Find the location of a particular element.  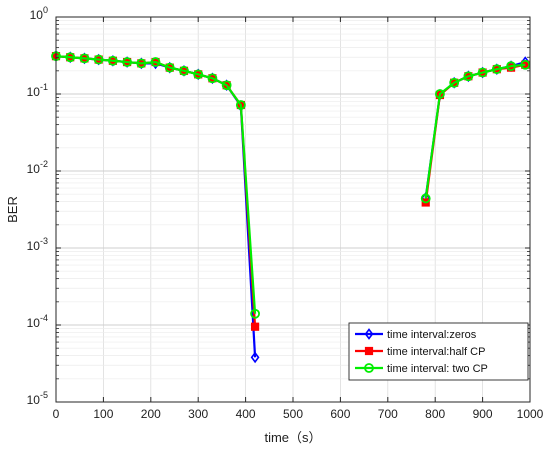

y-tick-label: 10⁻⁵ is located at coordinates (37, 398).